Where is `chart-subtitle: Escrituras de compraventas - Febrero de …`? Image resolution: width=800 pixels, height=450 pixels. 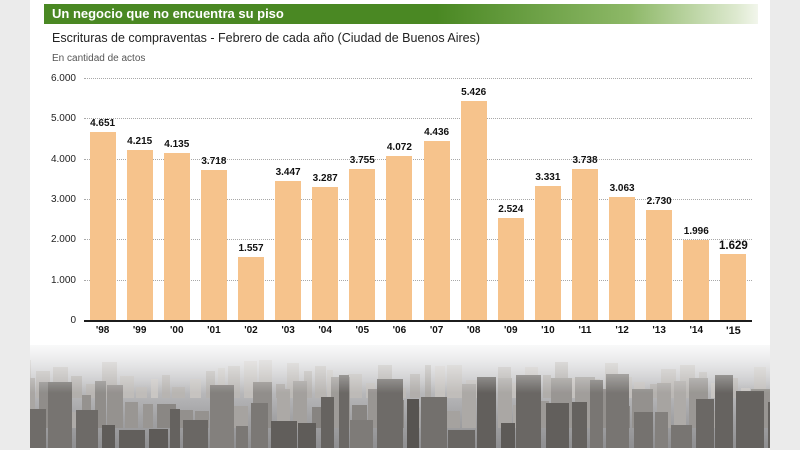
chart-subtitle: Escrituras de compraventas - Febrero de … is located at coordinates (266, 38).